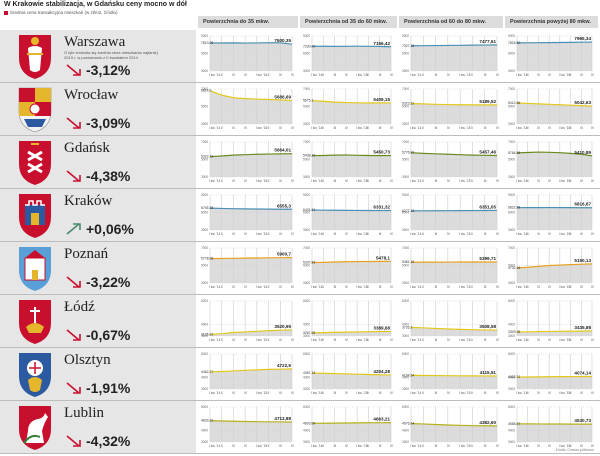 This screenshot has height=456, width=600. What do you see at coordinates (207, 421) in the screenshot?
I see `start-value-label: 4833,31` at bounding box center [207, 421].